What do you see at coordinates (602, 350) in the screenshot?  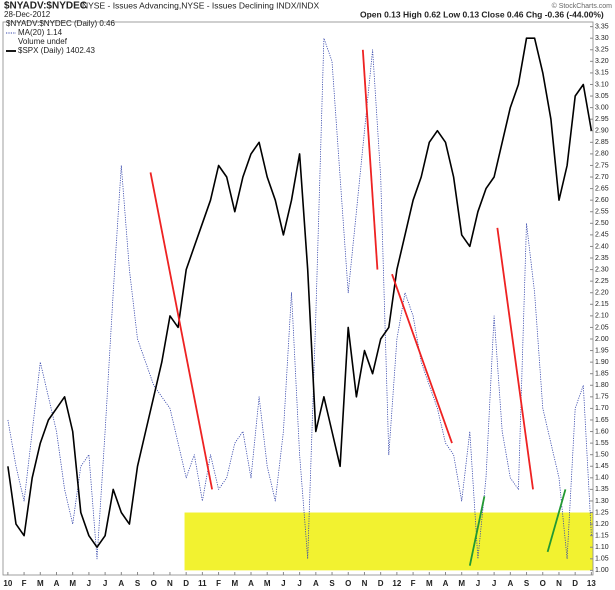 I see `y-tick-label: 1.95` at bounding box center [602, 350].